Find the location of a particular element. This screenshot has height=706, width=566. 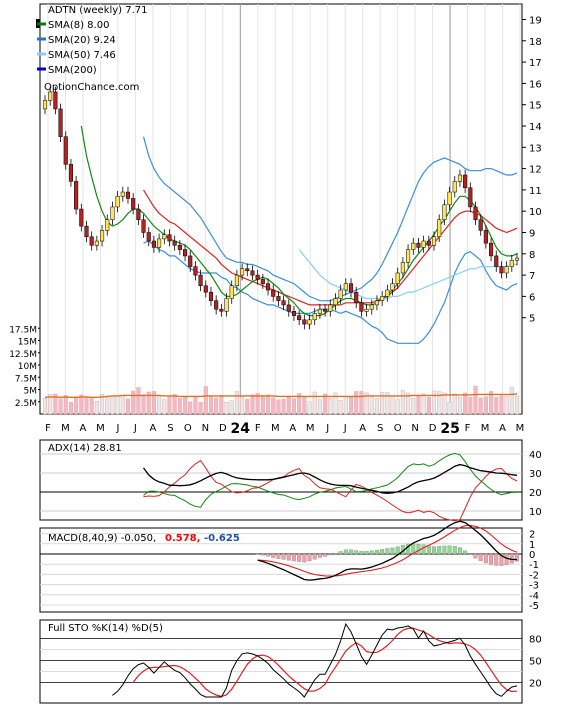

macd-signal-line is located at coordinates (387, 550).